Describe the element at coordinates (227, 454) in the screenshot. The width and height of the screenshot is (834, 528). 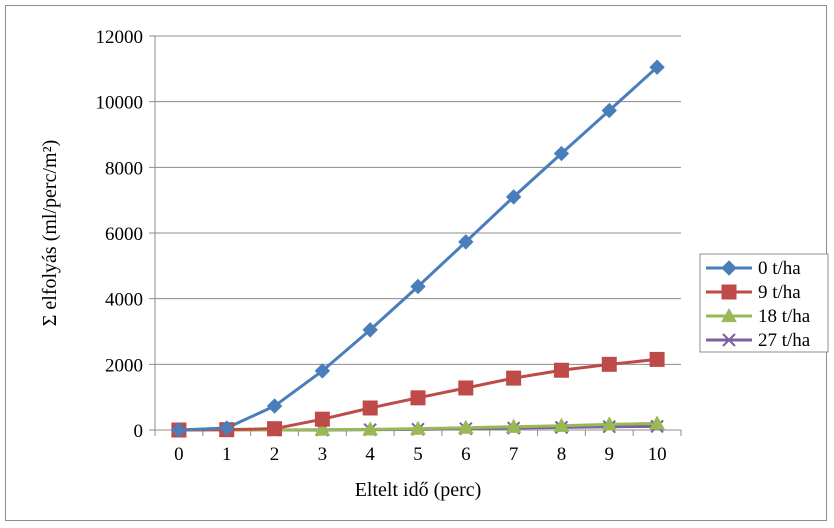
I see `x-tick-label: 1` at that location.